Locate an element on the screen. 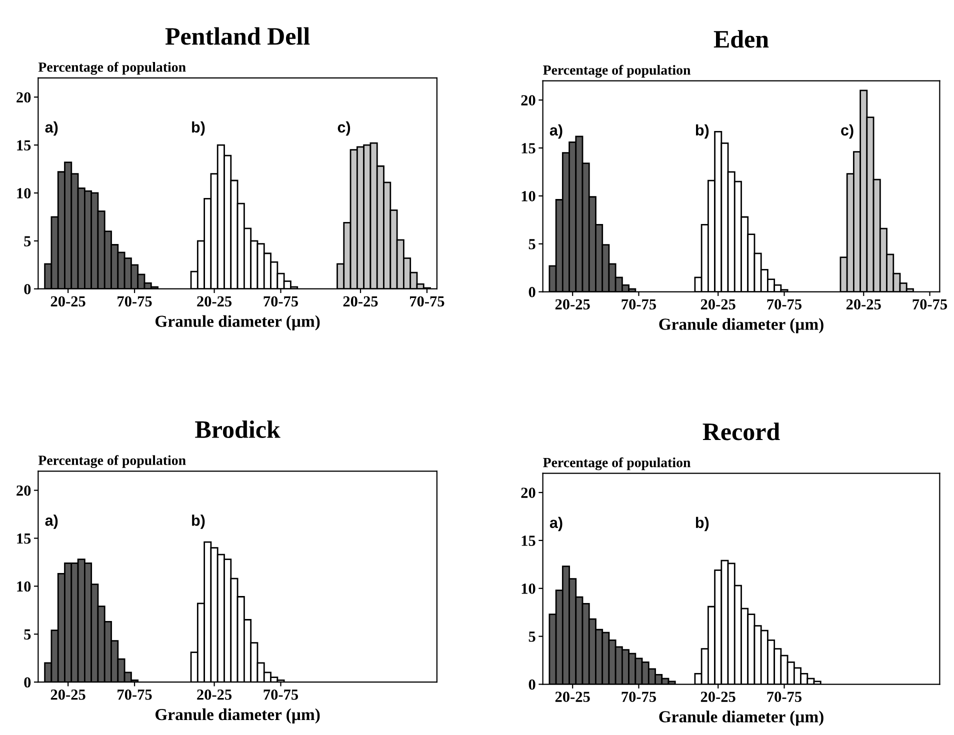 The width and height of the screenshot is (954, 735). chart-title: Brodick is located at coordinates (237, 429).